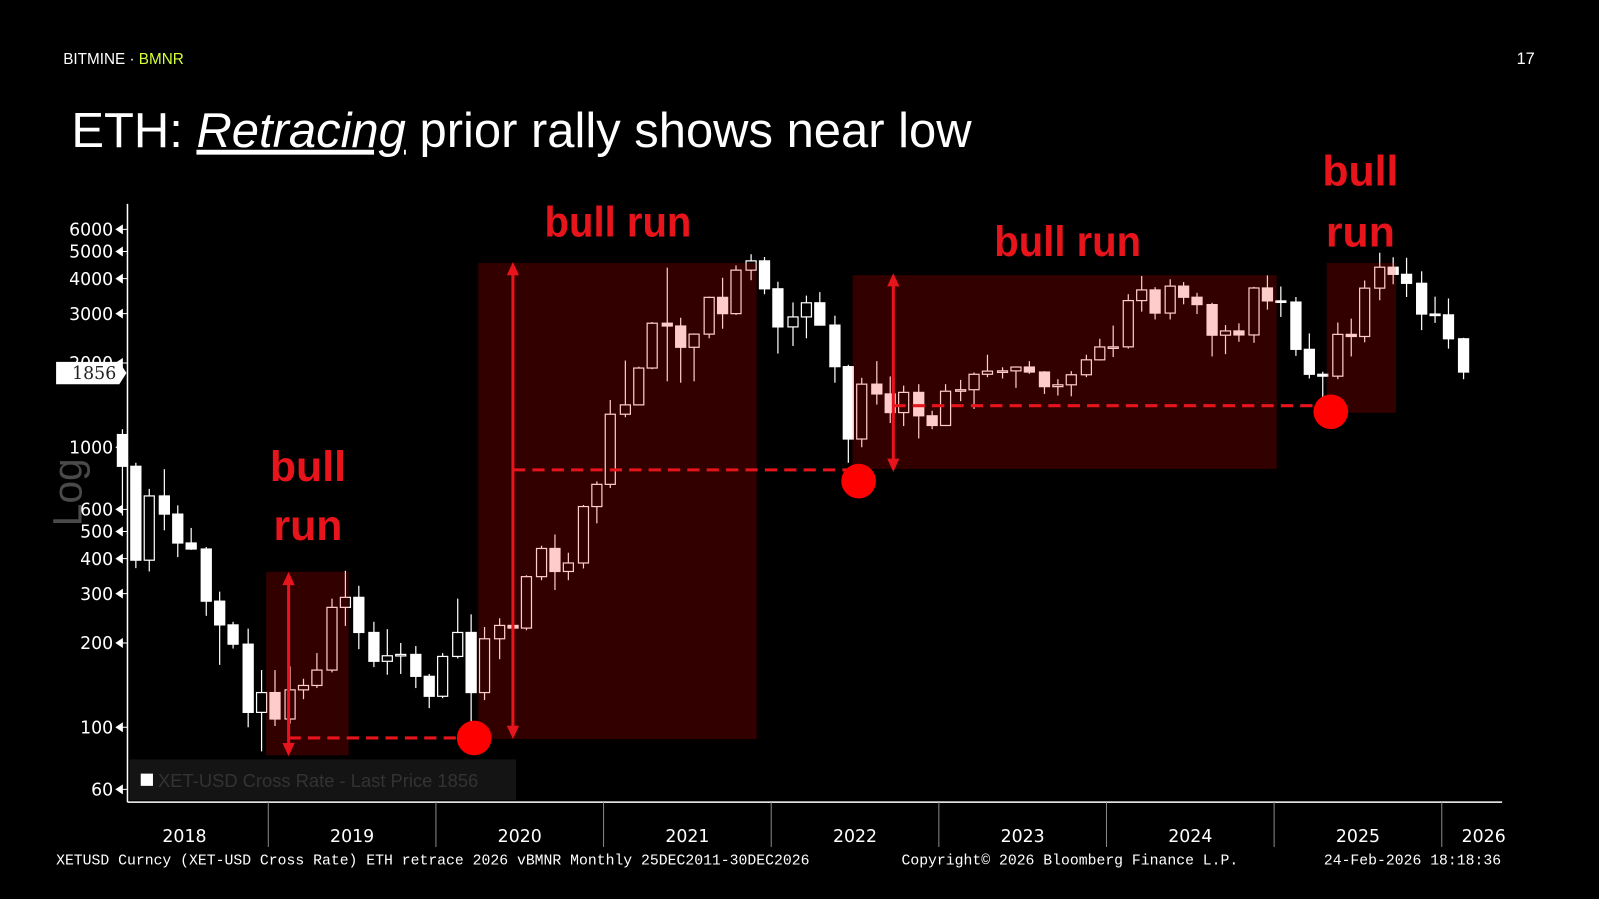  What do you see at coordinates (1067, 242) in the screenshot?
I see `annotation: bull run` at bounding box center [1067, 242].